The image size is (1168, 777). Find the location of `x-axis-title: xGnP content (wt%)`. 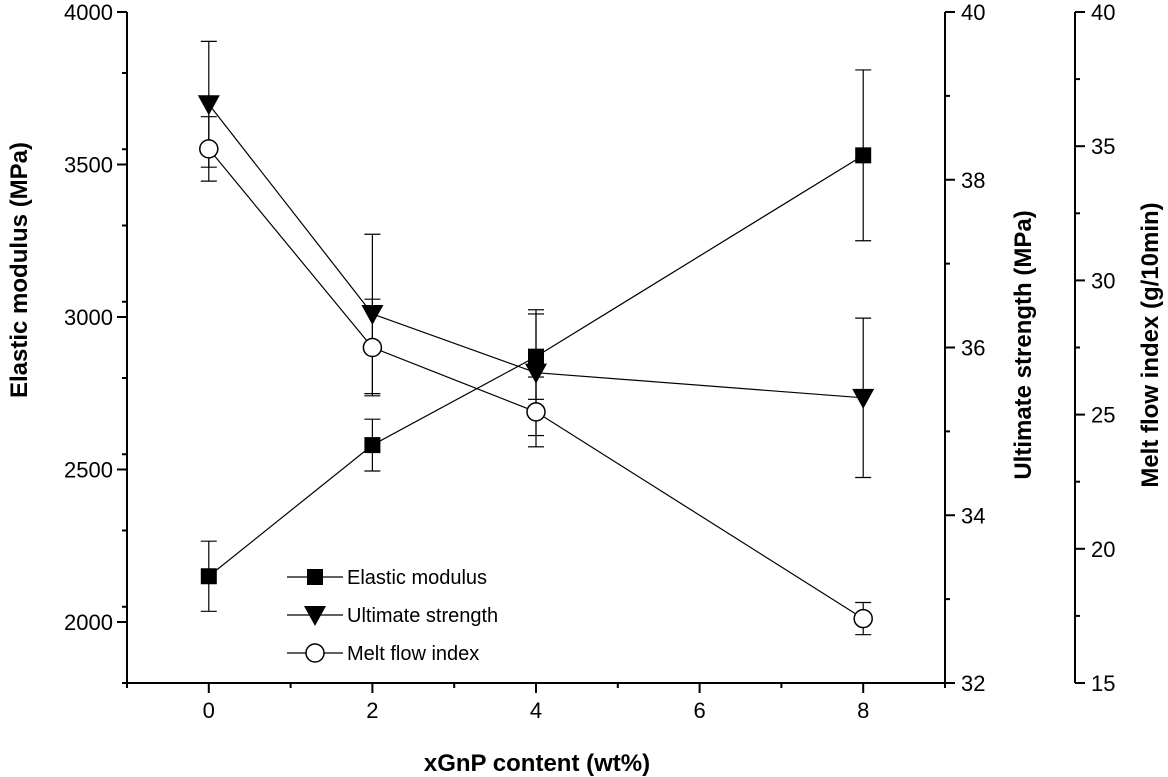

x-axis-title: xGnP content (wt%) is located at coordinates (537, 763).